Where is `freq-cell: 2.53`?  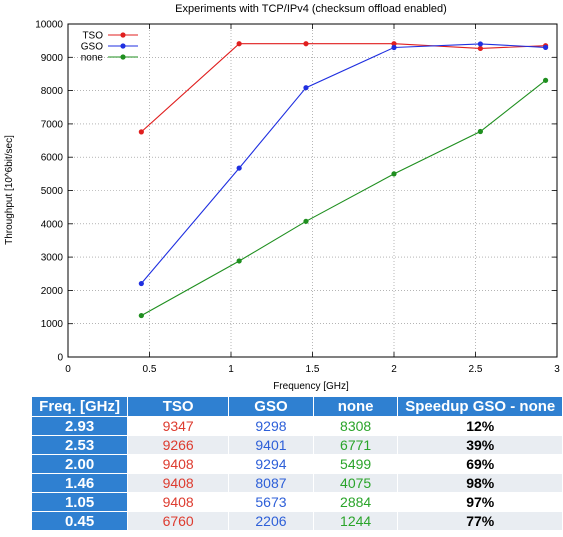
freq-cell: 2.53 is located at coordinates (80, 445).